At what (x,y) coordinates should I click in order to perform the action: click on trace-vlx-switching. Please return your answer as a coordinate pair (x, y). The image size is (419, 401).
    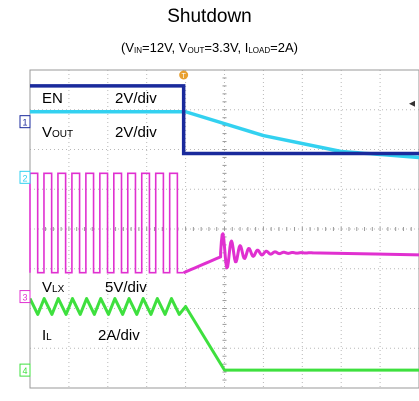
    Looking at the image, I should click on (106, 223).